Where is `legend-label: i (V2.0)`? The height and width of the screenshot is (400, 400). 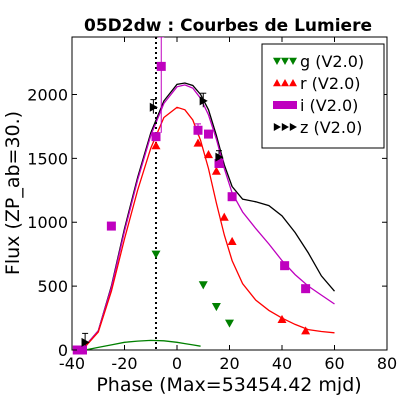
legend-label: i (V2.0) is located at coordinates (329, 105).